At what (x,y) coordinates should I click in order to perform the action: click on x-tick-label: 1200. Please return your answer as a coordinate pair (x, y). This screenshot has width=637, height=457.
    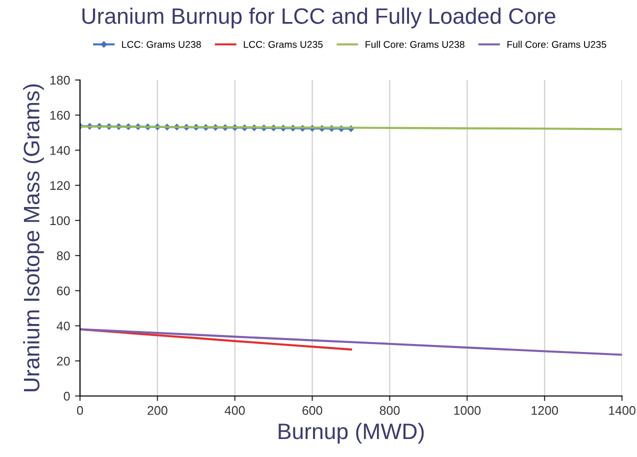
    Looking at the image, I should click on (545, 410).